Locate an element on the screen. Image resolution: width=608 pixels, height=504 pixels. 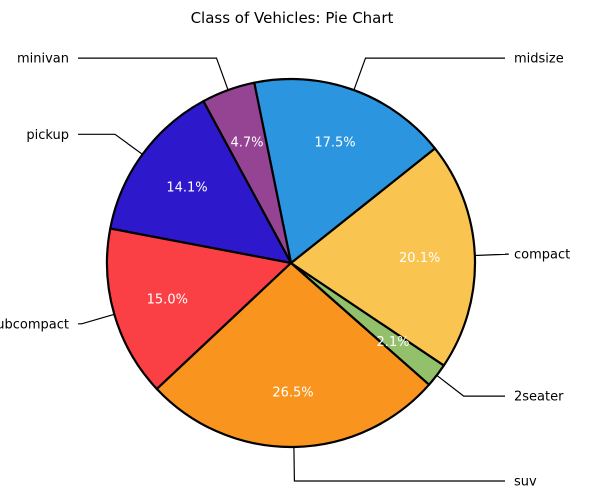
leader-line-suv is located at coordinates (399, 464).